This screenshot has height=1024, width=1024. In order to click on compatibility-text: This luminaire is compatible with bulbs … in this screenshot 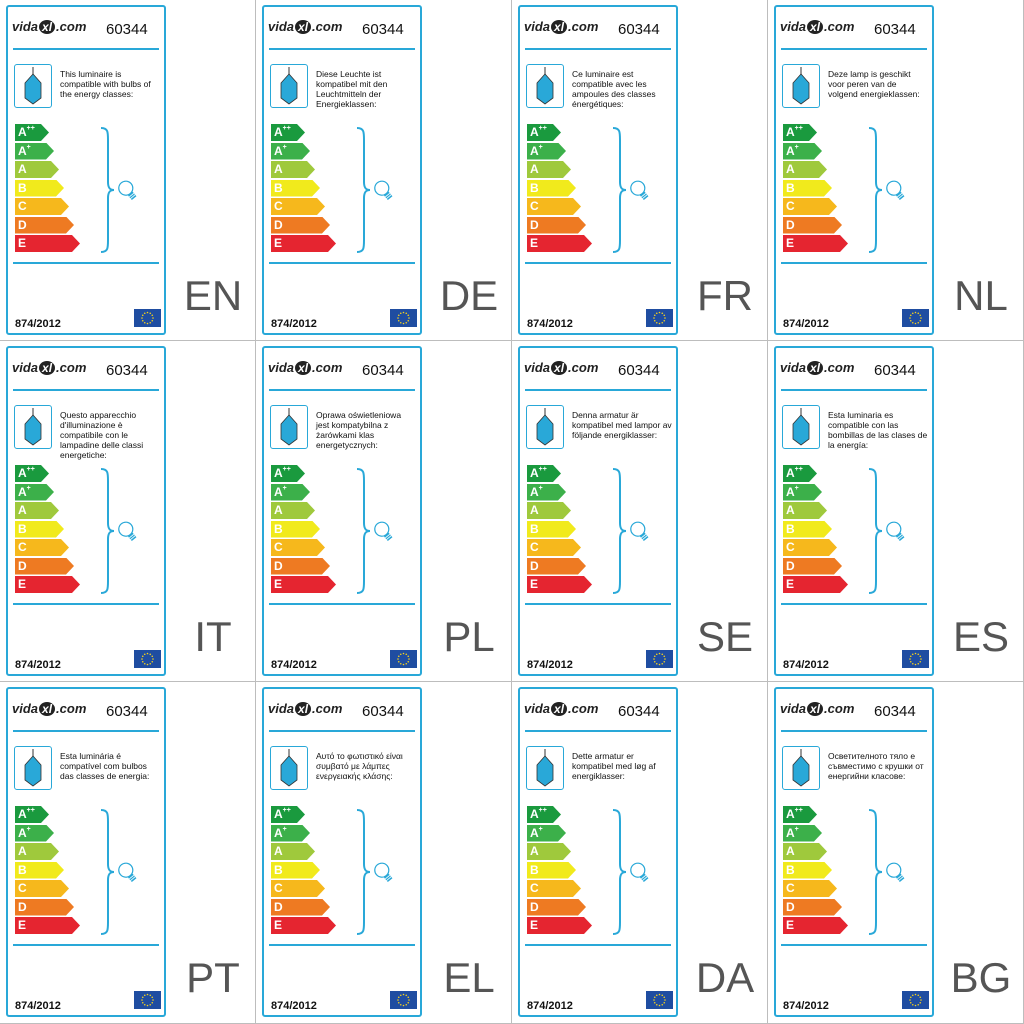, I will do `click(105, 84)`.